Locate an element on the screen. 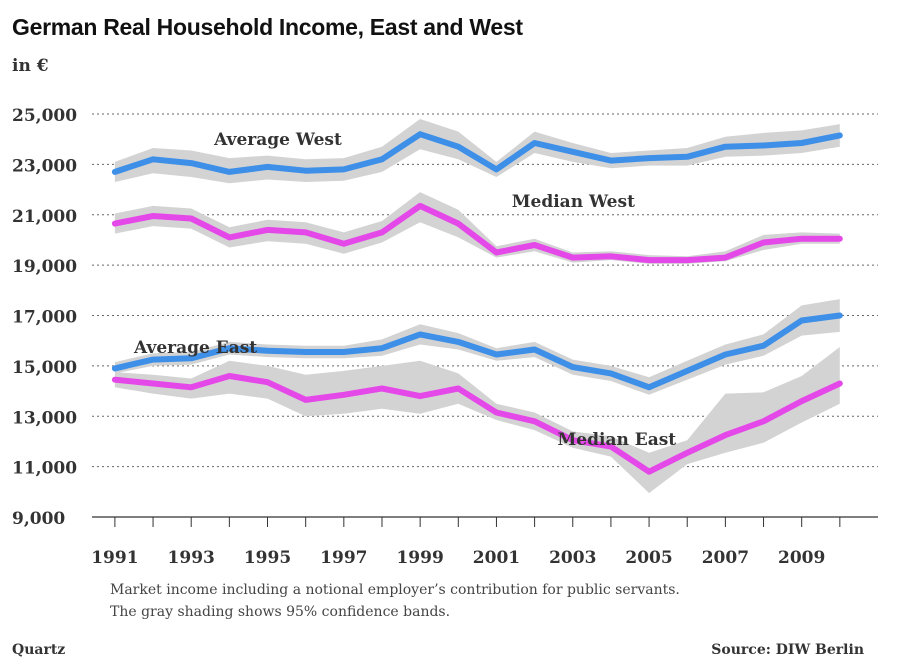 The width and height of the screenshot is (900, 670). series-line-median-west is located at coordinates (477, 233).